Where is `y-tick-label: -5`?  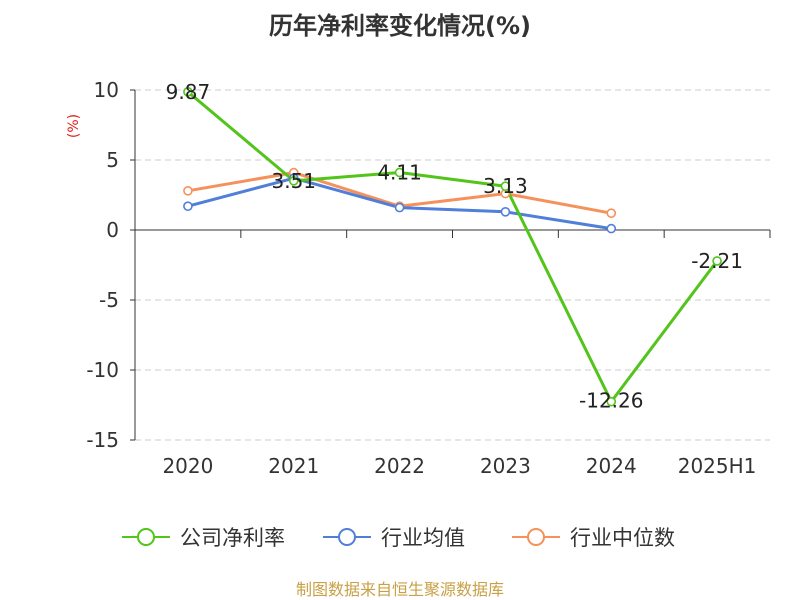
y-tick-label: -5 is located at coordinates (109, 300).